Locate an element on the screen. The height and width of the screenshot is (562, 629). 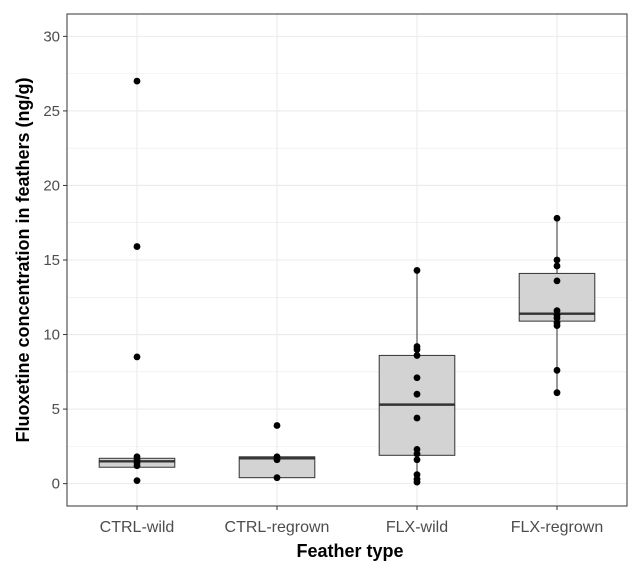
y-tick-label: 20 is located at coordinates (51, 185).